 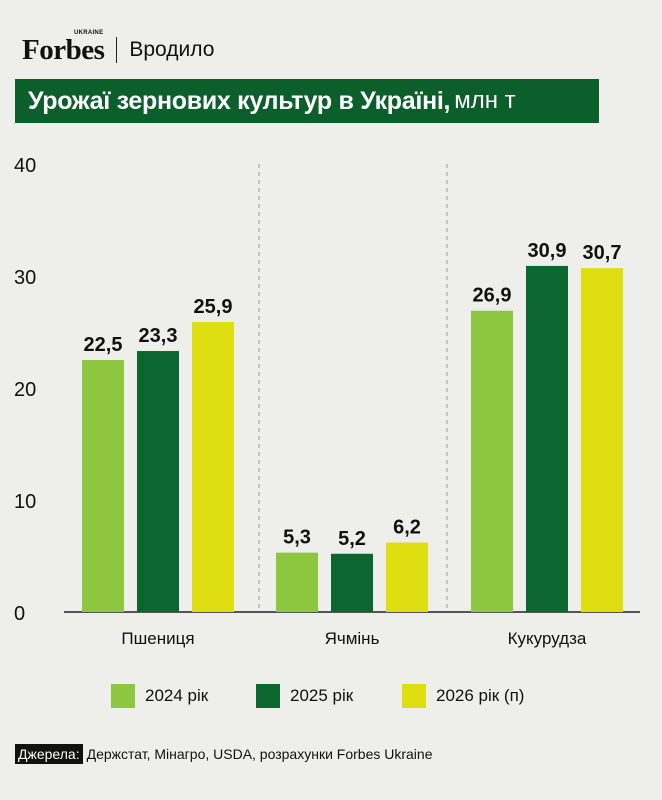 What do you see at coordinates (602, 253) in the screenshot?
I see `bar-value-label: 30,7` at bounding box center [602, 253].